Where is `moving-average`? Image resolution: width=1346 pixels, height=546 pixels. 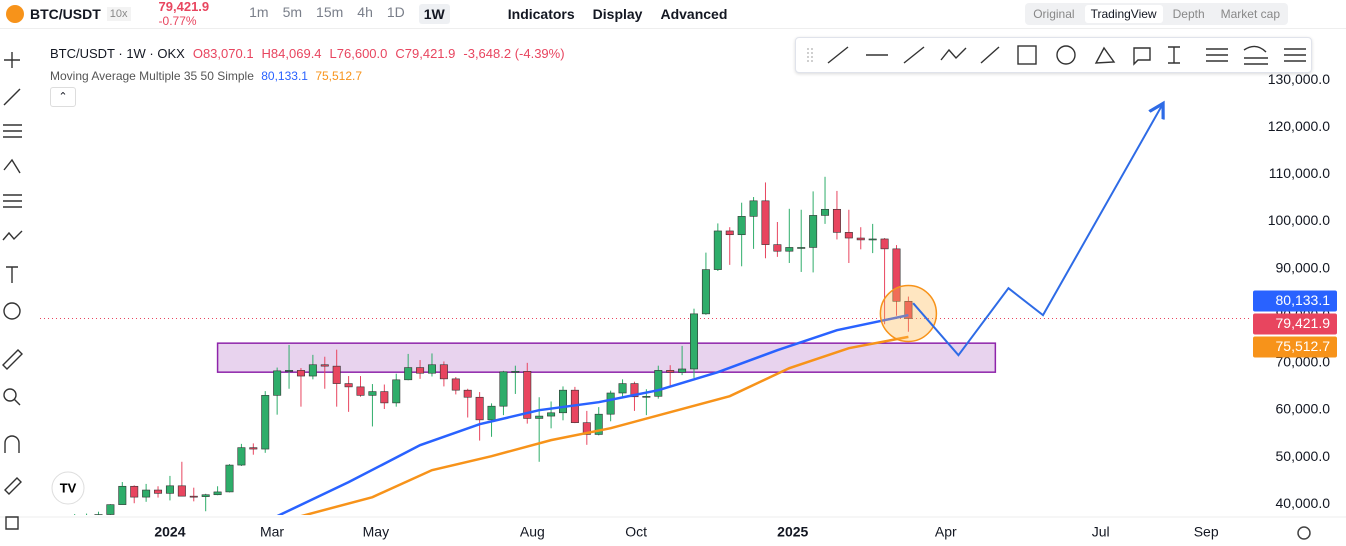
moving-average is located at coordinates (604, 425).